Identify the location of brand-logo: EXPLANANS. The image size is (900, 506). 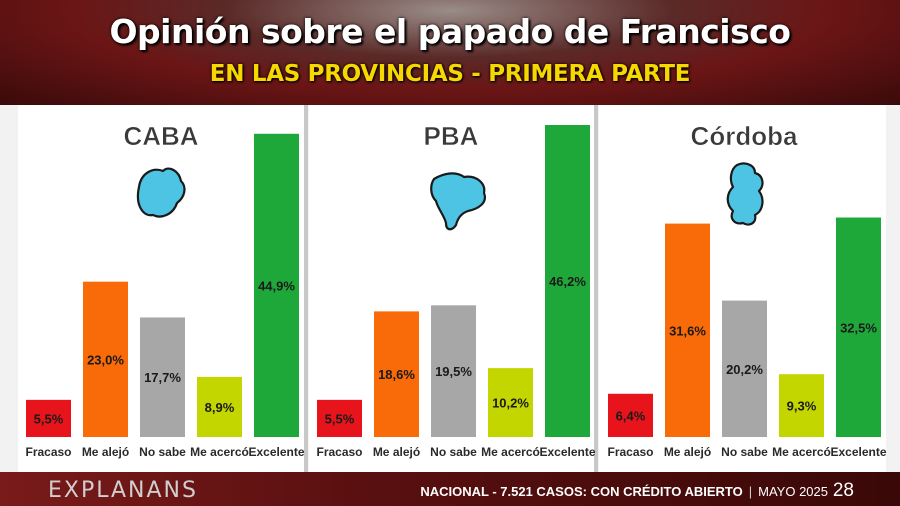
(123, 490).